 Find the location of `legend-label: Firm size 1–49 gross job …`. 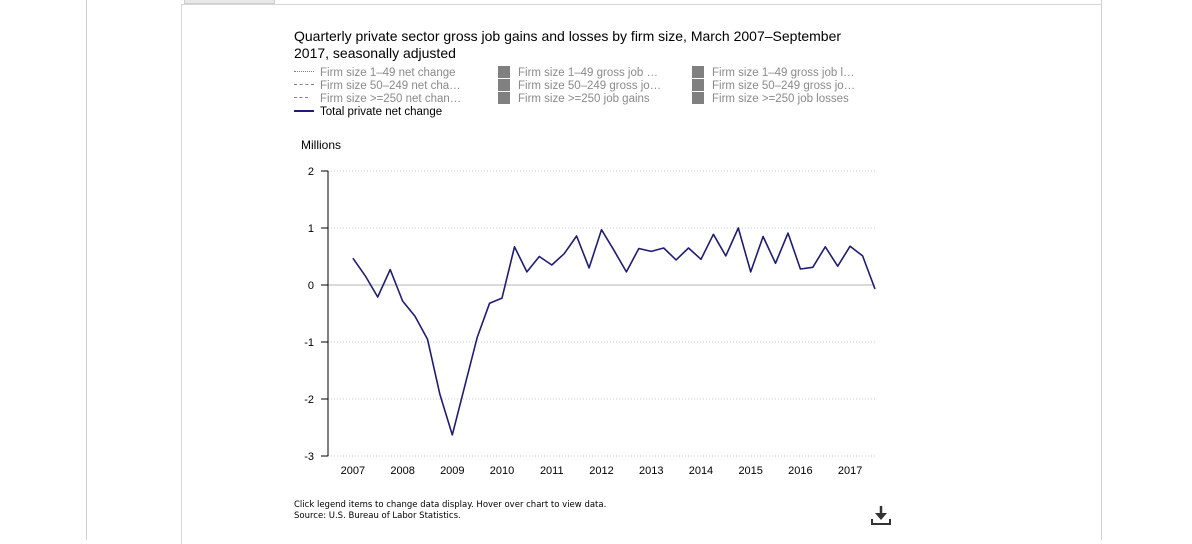

legend-label: Firm size 1–49 gross job … is located at coordinates (588, 73).